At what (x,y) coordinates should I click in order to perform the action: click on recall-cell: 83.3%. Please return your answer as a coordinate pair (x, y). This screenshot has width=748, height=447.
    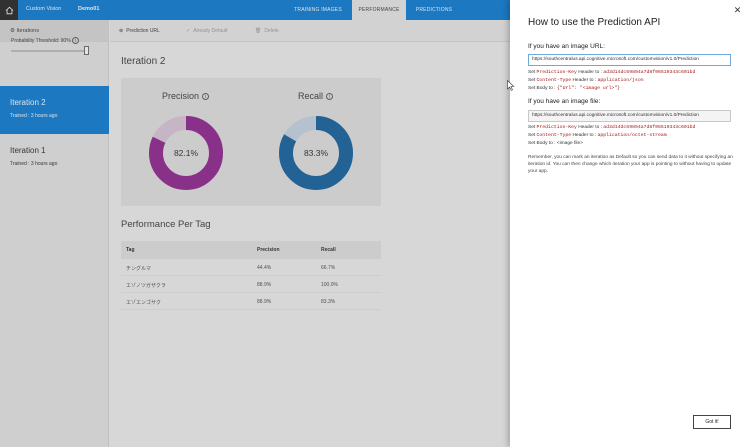
    Looking at the image, I should click on (328, 302).